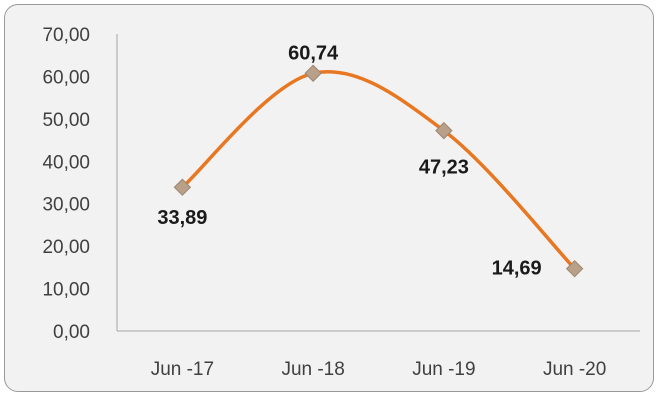 Image resolution: width=658 pixels, height=396 pixels. Describe the element at coordinates (66, 205) in the screenshot. I see `y-tick-label: 30,00` at that location.